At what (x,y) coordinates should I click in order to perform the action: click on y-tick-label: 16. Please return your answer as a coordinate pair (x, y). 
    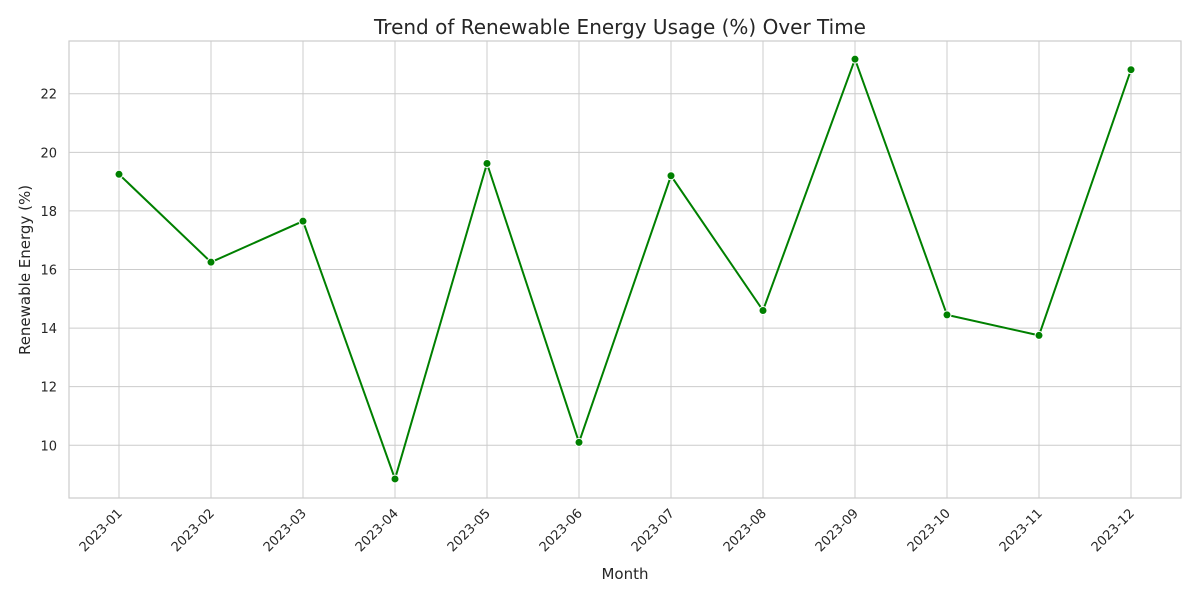
    Looking at the image, I should click on (48, 271).